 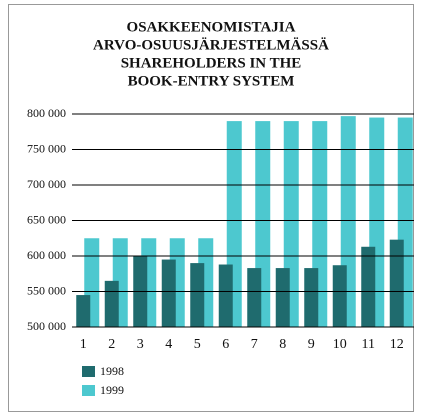 What do you see at coordinates (140, 344) in the screenshot?
I see `x-tick-label: 3` at bounding box center [140, 344].